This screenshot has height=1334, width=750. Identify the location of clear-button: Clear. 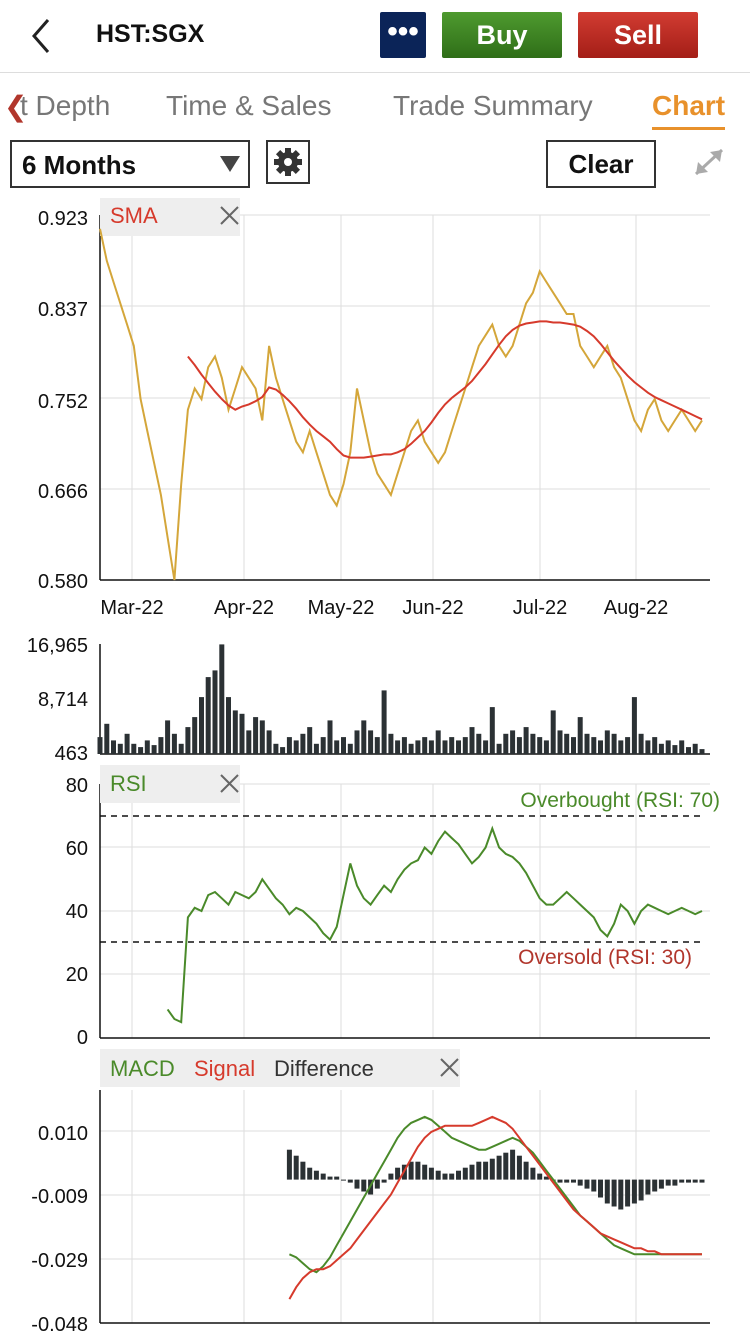
(601, 164).